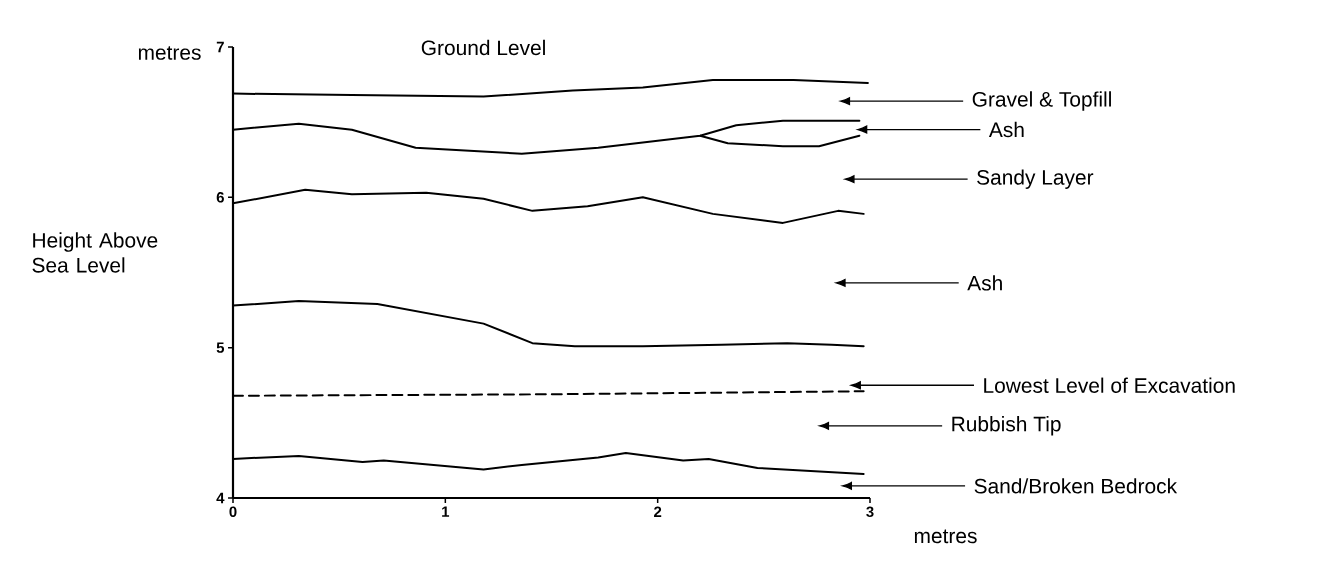 This screenshot has height=563, width=1330. Describe the element at coordinates (1006, 426) in the screenshot. I see `text: Rubbish Tip` at that location.